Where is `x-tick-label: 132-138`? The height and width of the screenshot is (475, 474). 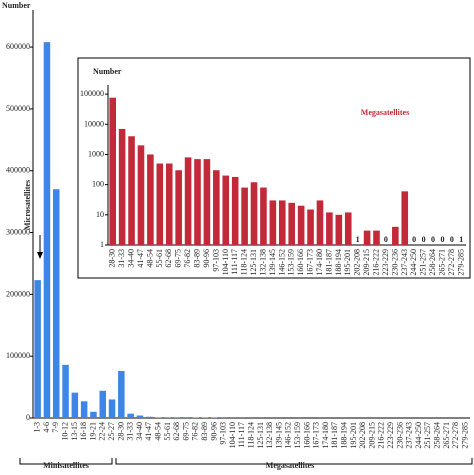
x-tick-label: 132-138 is located at coordinates (262, 262).